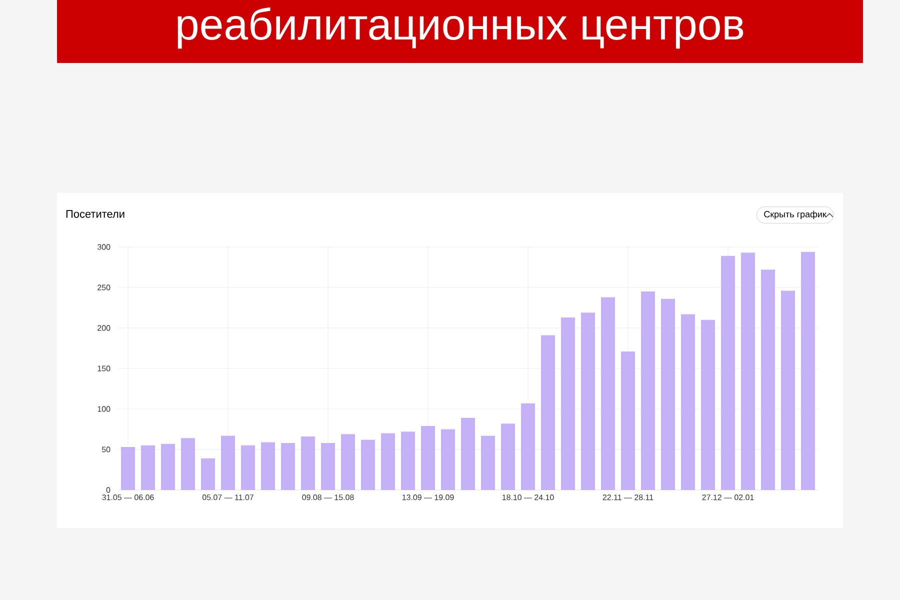  What do you see at coordinates (461, 28) in the screenshot?
I see `chart-title: реабилитационных центров` at bounding box center [461, 28].